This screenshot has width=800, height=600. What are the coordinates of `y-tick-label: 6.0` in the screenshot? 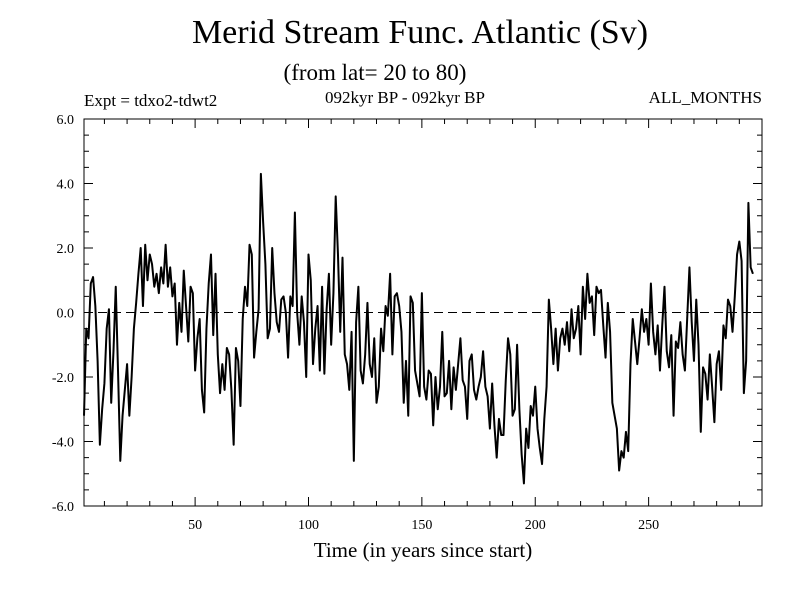 It's located at (66, 120).